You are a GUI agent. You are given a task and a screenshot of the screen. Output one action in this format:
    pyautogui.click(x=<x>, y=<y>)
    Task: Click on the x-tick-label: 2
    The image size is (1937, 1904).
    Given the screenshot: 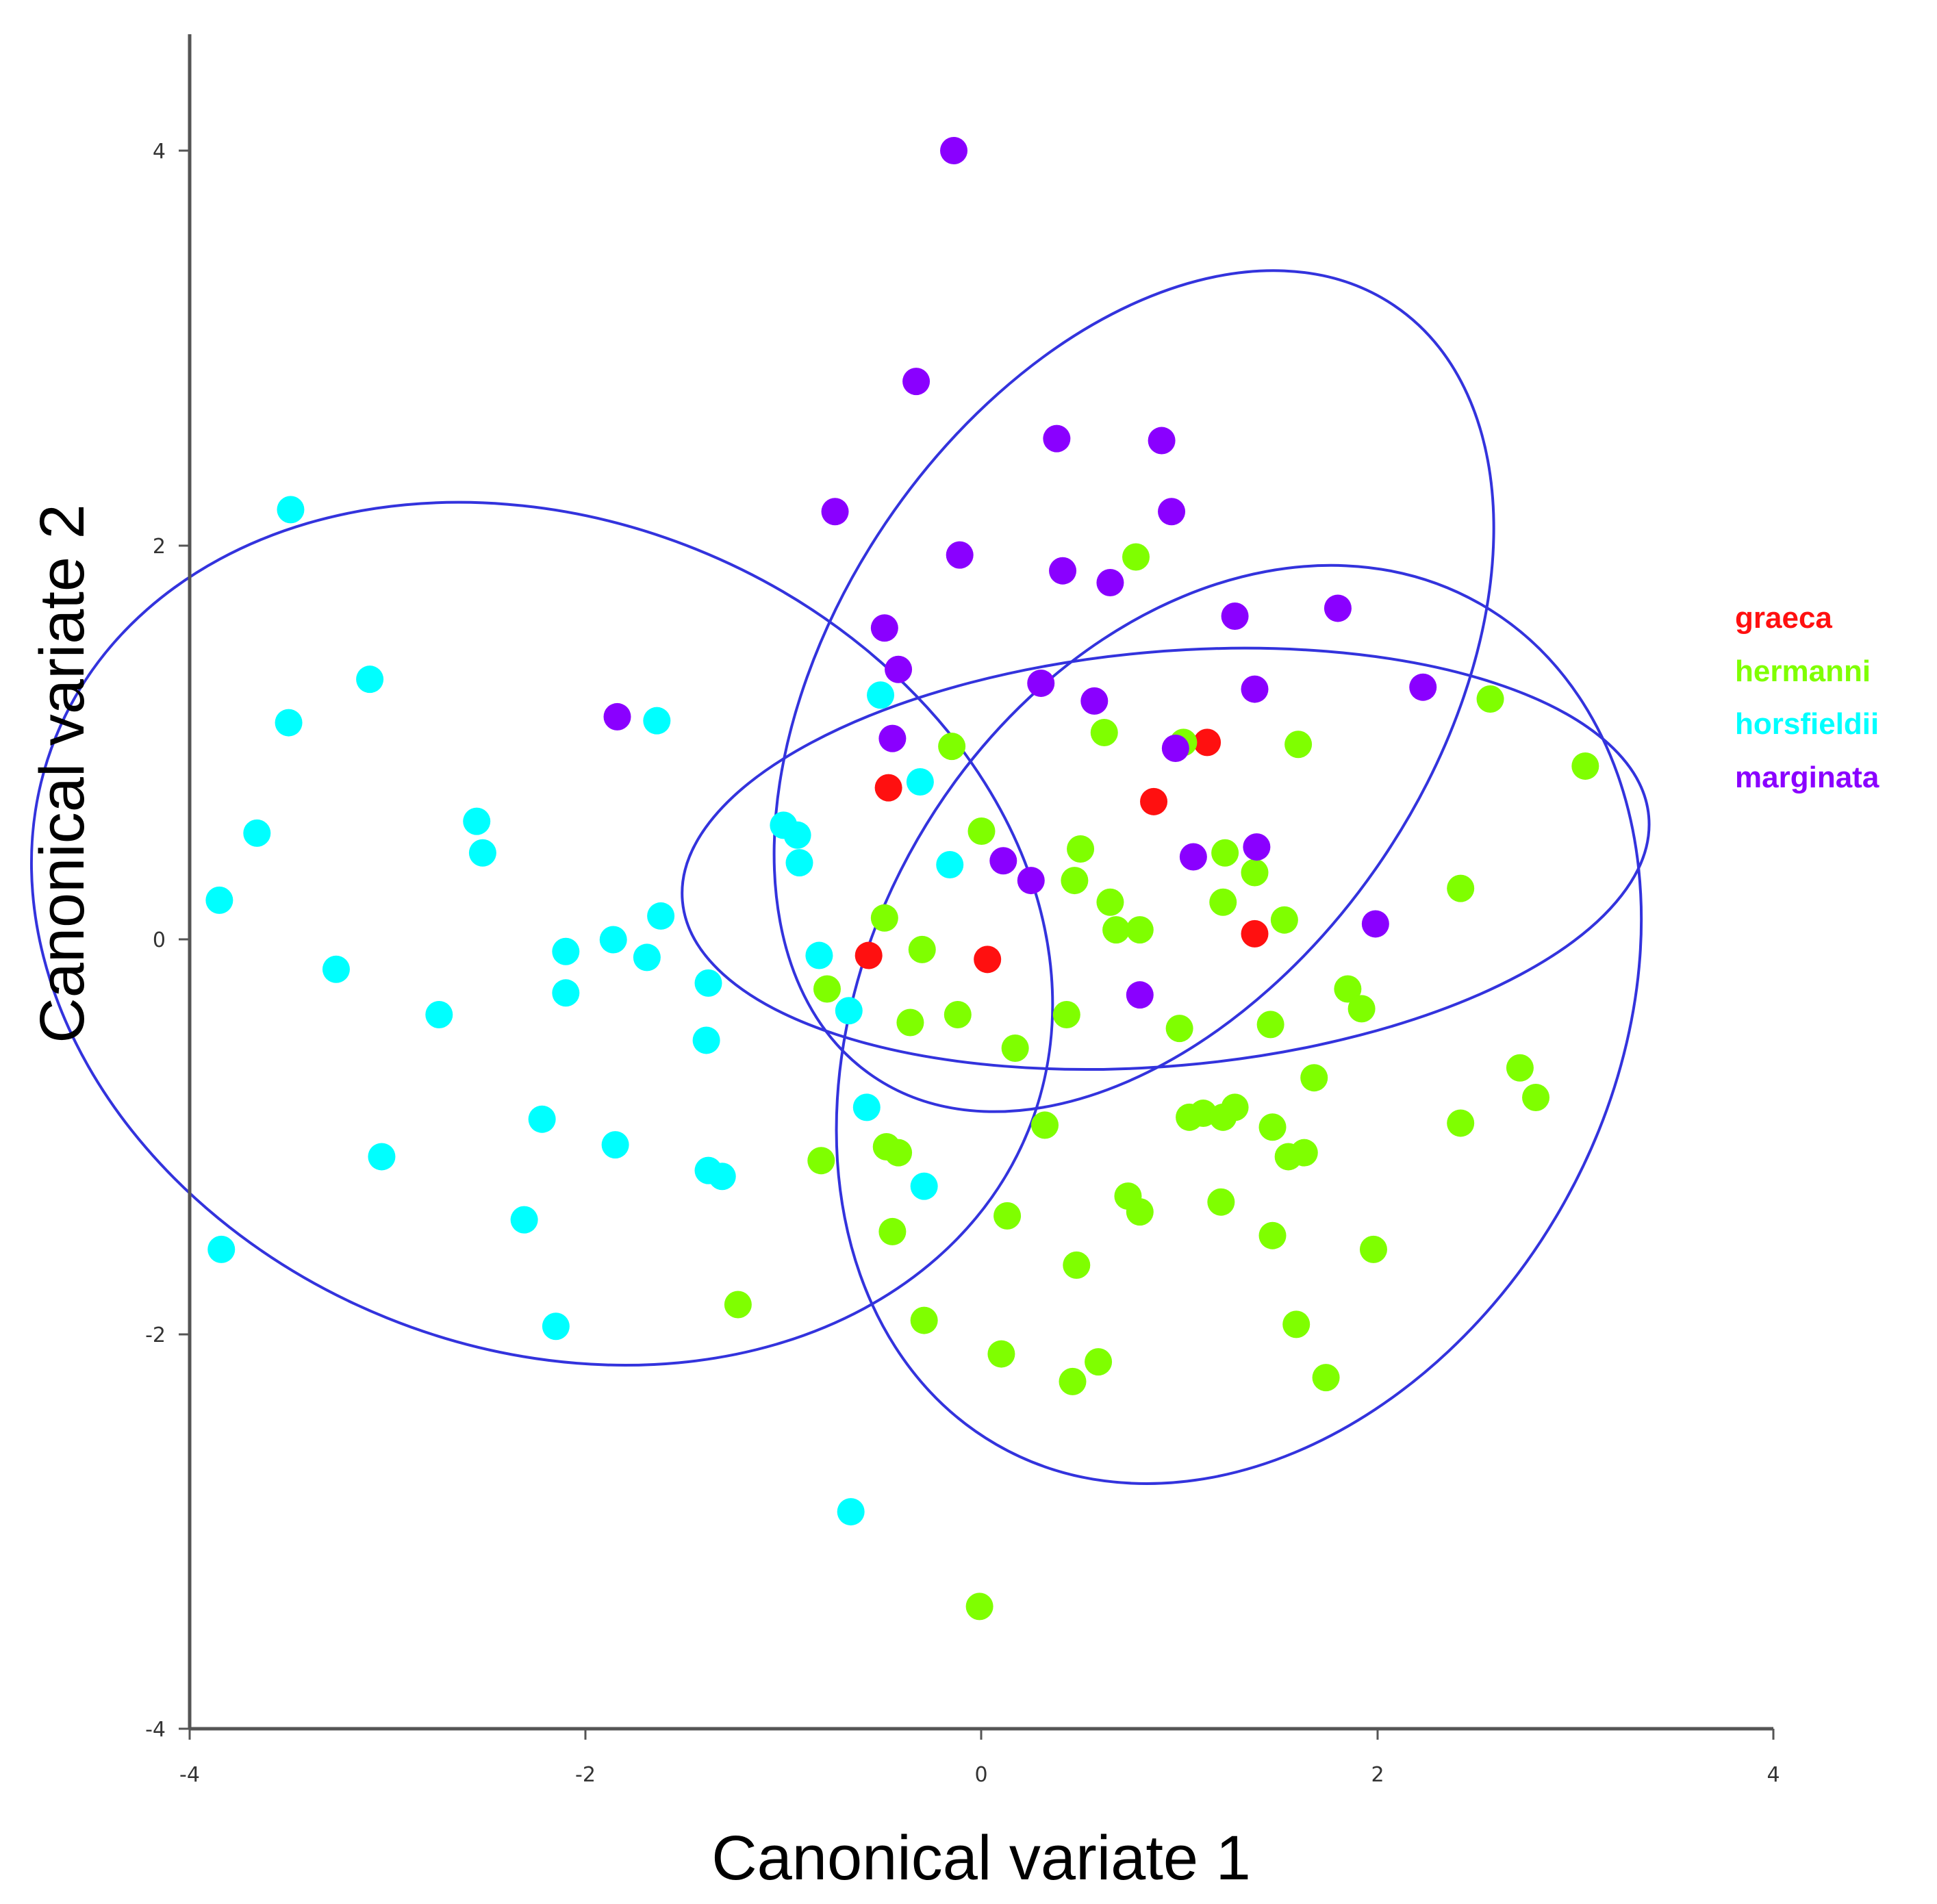 What is the action you would take?
    pyautogui.click(x=1377, y=1775)
    